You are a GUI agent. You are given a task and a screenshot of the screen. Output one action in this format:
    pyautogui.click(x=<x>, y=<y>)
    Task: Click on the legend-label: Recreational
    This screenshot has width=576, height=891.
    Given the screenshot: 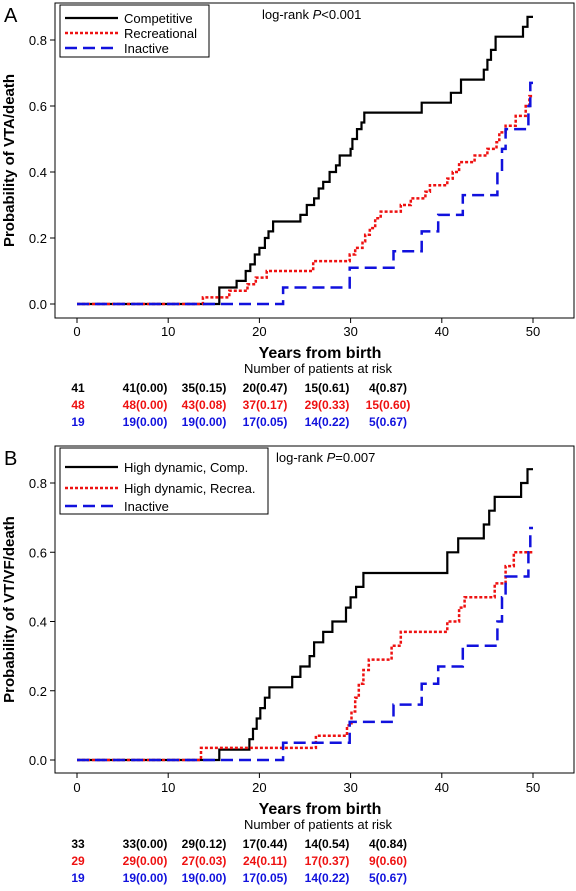 What is the action you would take?
    pyautogui.click(x=160, y=33)
    